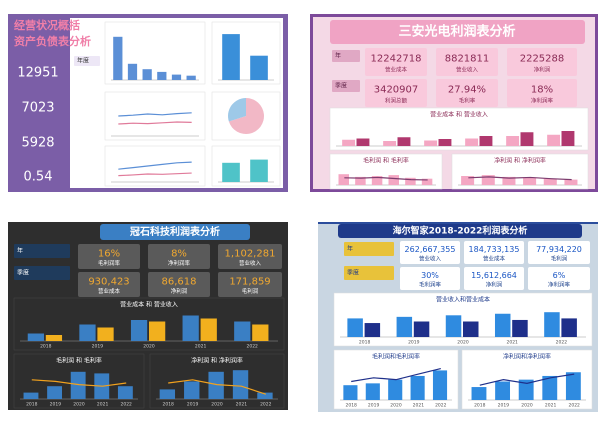 Image resolution: width=606 pixels, height=437 pixels. What do you see at coordinates (149, 305) in the screenshot?
I see `chart-title: 营业成本 和 营业收入` at bounding box center [149, 305].